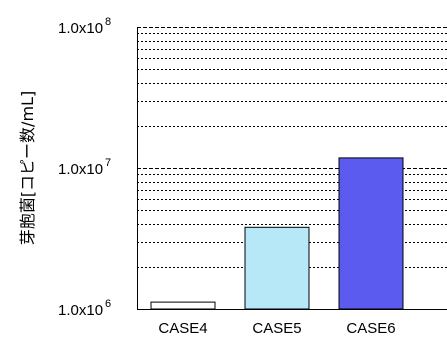  What do you see at coordinates (370, 328) in the screenshot?
I see `x-tick-label: CASE6` at bounding box center [370, 328].